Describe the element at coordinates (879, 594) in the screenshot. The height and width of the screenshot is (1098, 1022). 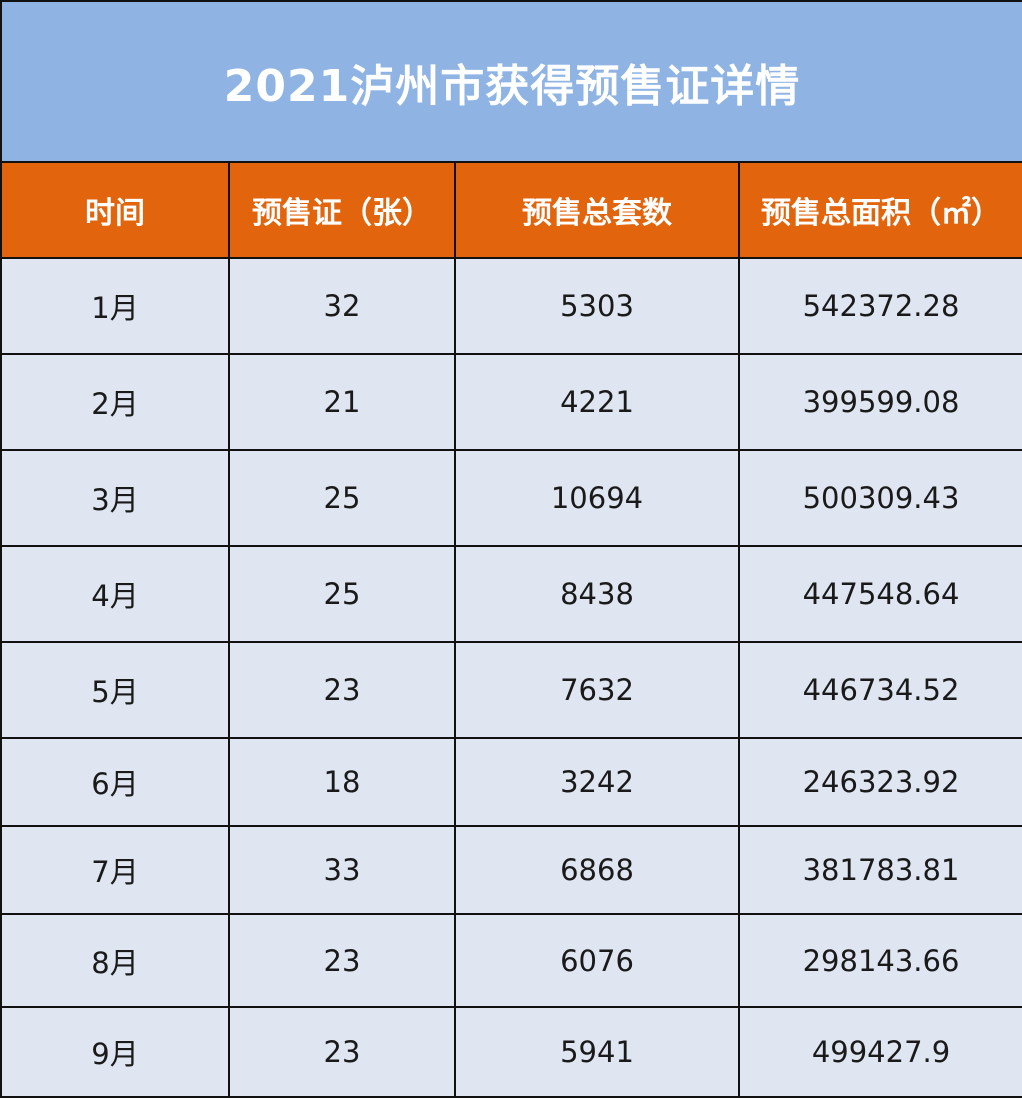
I see `cell-area: 447548.64` at that location.